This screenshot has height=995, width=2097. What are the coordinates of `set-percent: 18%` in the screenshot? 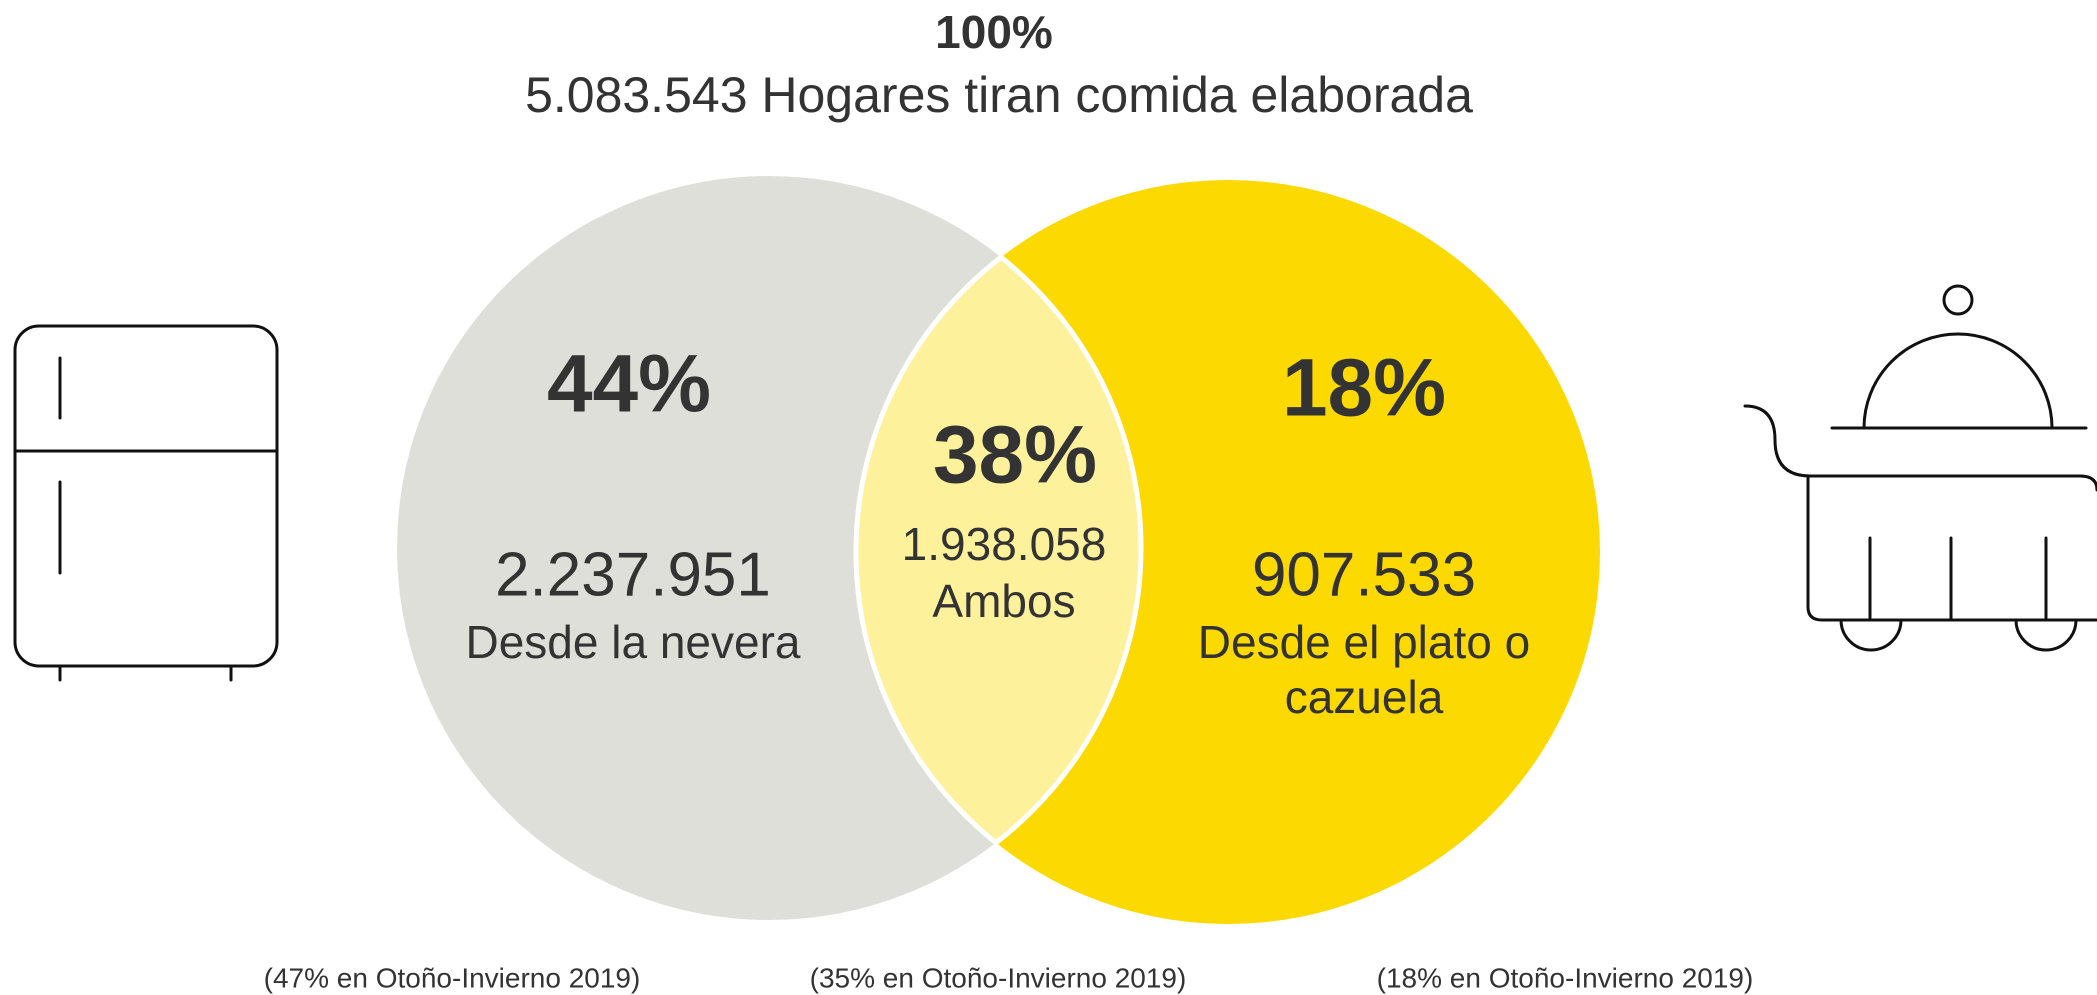 It's located at (1364, 388).